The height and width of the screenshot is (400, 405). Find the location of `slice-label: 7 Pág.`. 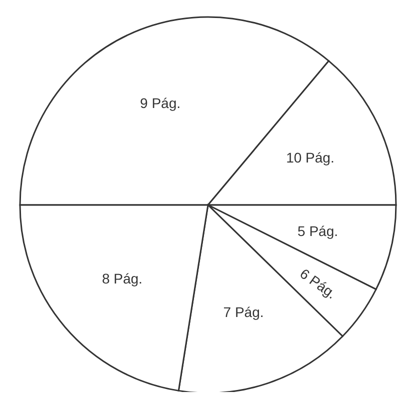

slice-label: 7 Pág. is located at coordinates (243, 312).